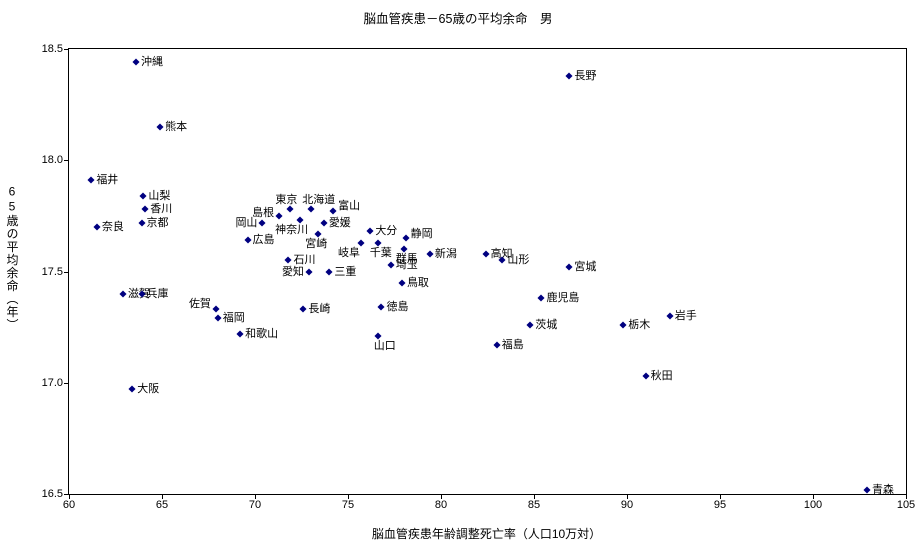 Image resolution: width=916 pixels, height=548 pixels. Describe the element at coordinates (441, 505) in the screenshot. I see `x-tick-label: 80` at that location.